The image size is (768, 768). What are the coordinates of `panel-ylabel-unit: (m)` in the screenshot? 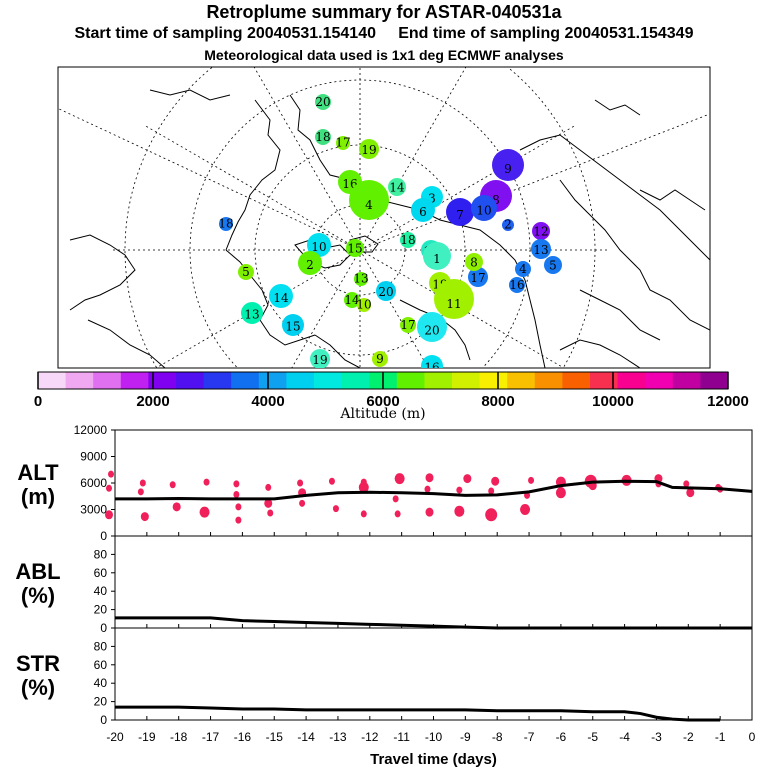 It's located at (38, 496).